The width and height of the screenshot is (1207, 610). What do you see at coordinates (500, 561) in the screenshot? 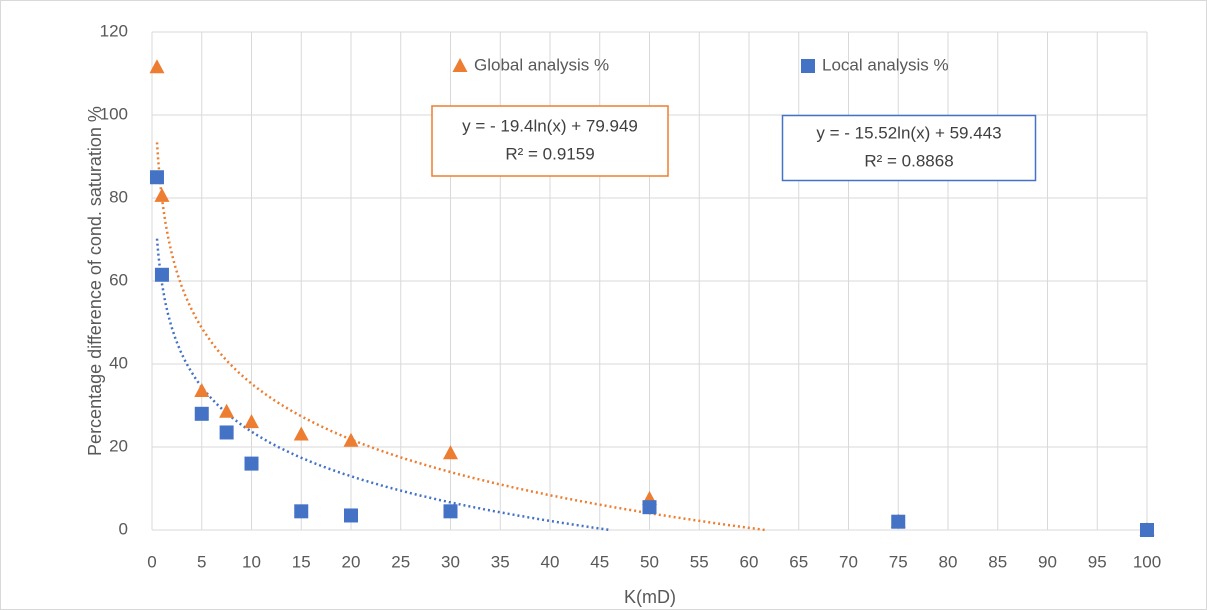
I see `x-tick-label: 35` at bounding box center [500, 561].